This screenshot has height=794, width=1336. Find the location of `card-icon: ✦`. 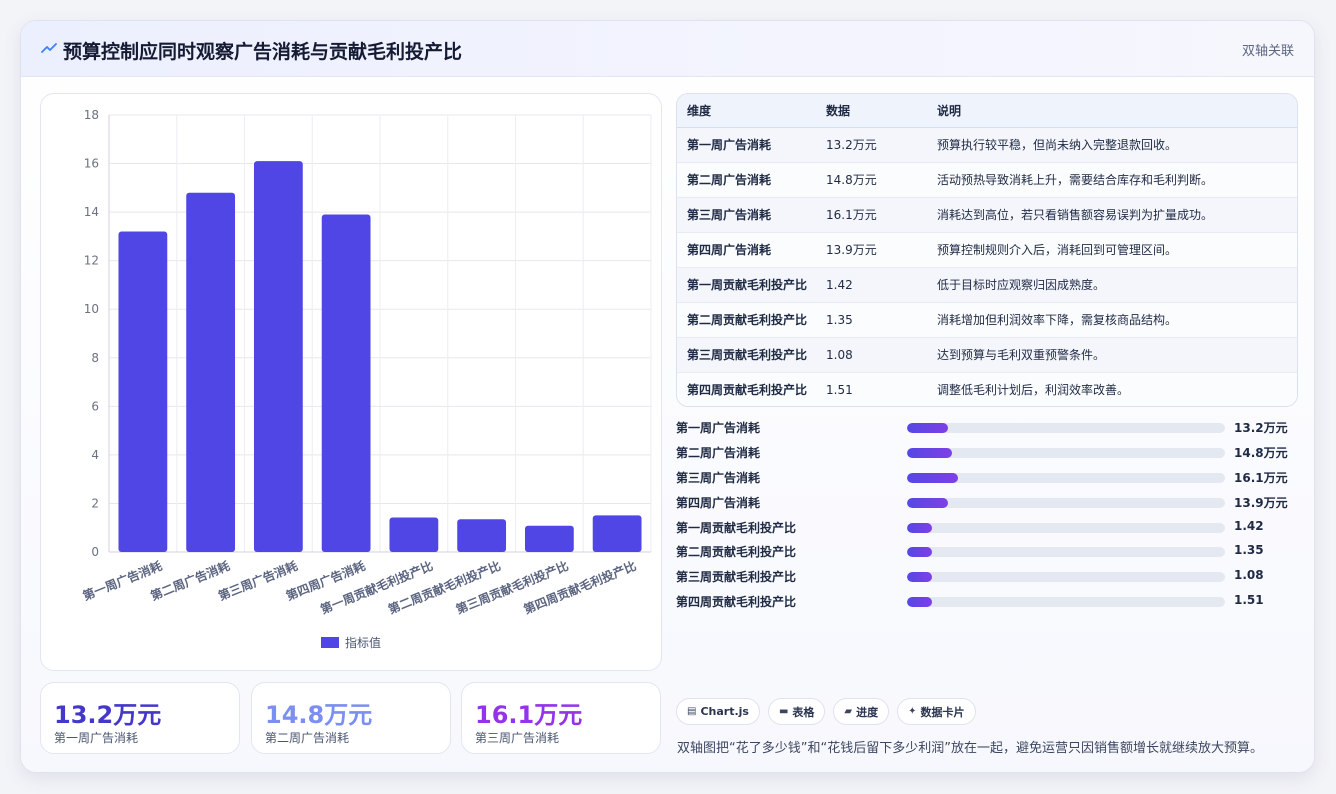

card-icon: ✦ is located at coordinates (912, 711).